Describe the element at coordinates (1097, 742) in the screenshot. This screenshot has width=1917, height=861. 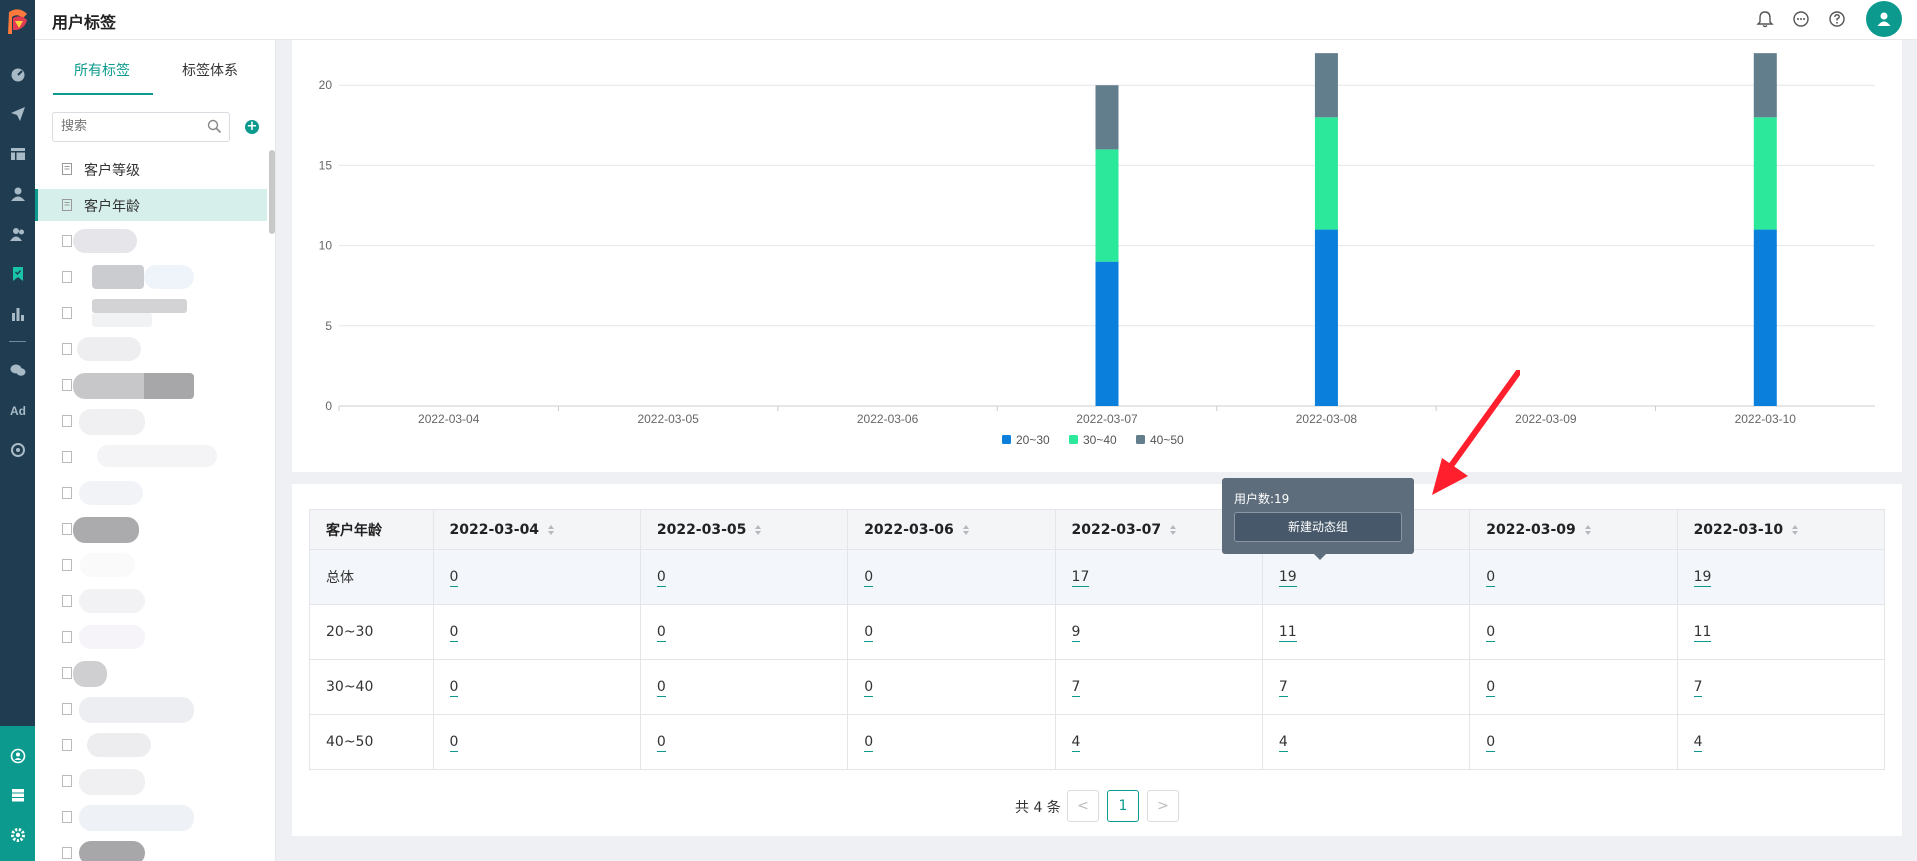
I see `table-row: 40~50 0 0 0 4 4 0 4` at that location.